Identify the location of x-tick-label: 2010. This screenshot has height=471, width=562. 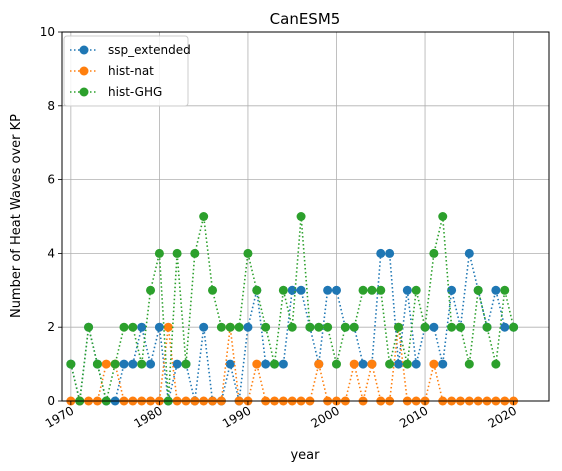
(413, 416).